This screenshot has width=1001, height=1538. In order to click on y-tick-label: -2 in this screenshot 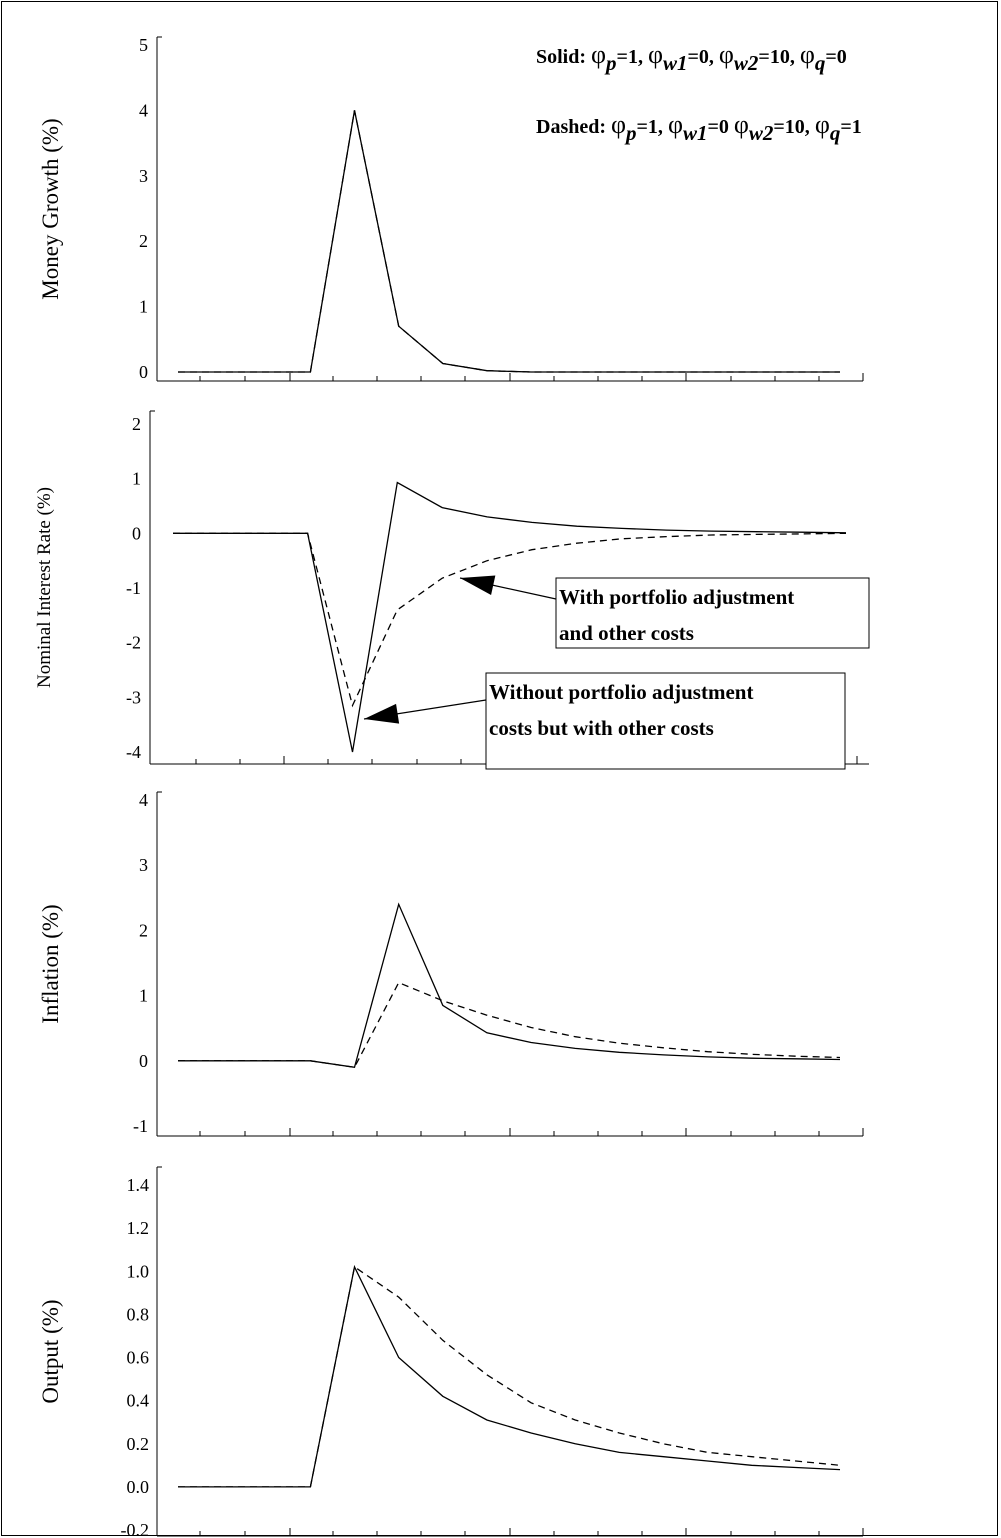, I will do `click(133, 643)`.